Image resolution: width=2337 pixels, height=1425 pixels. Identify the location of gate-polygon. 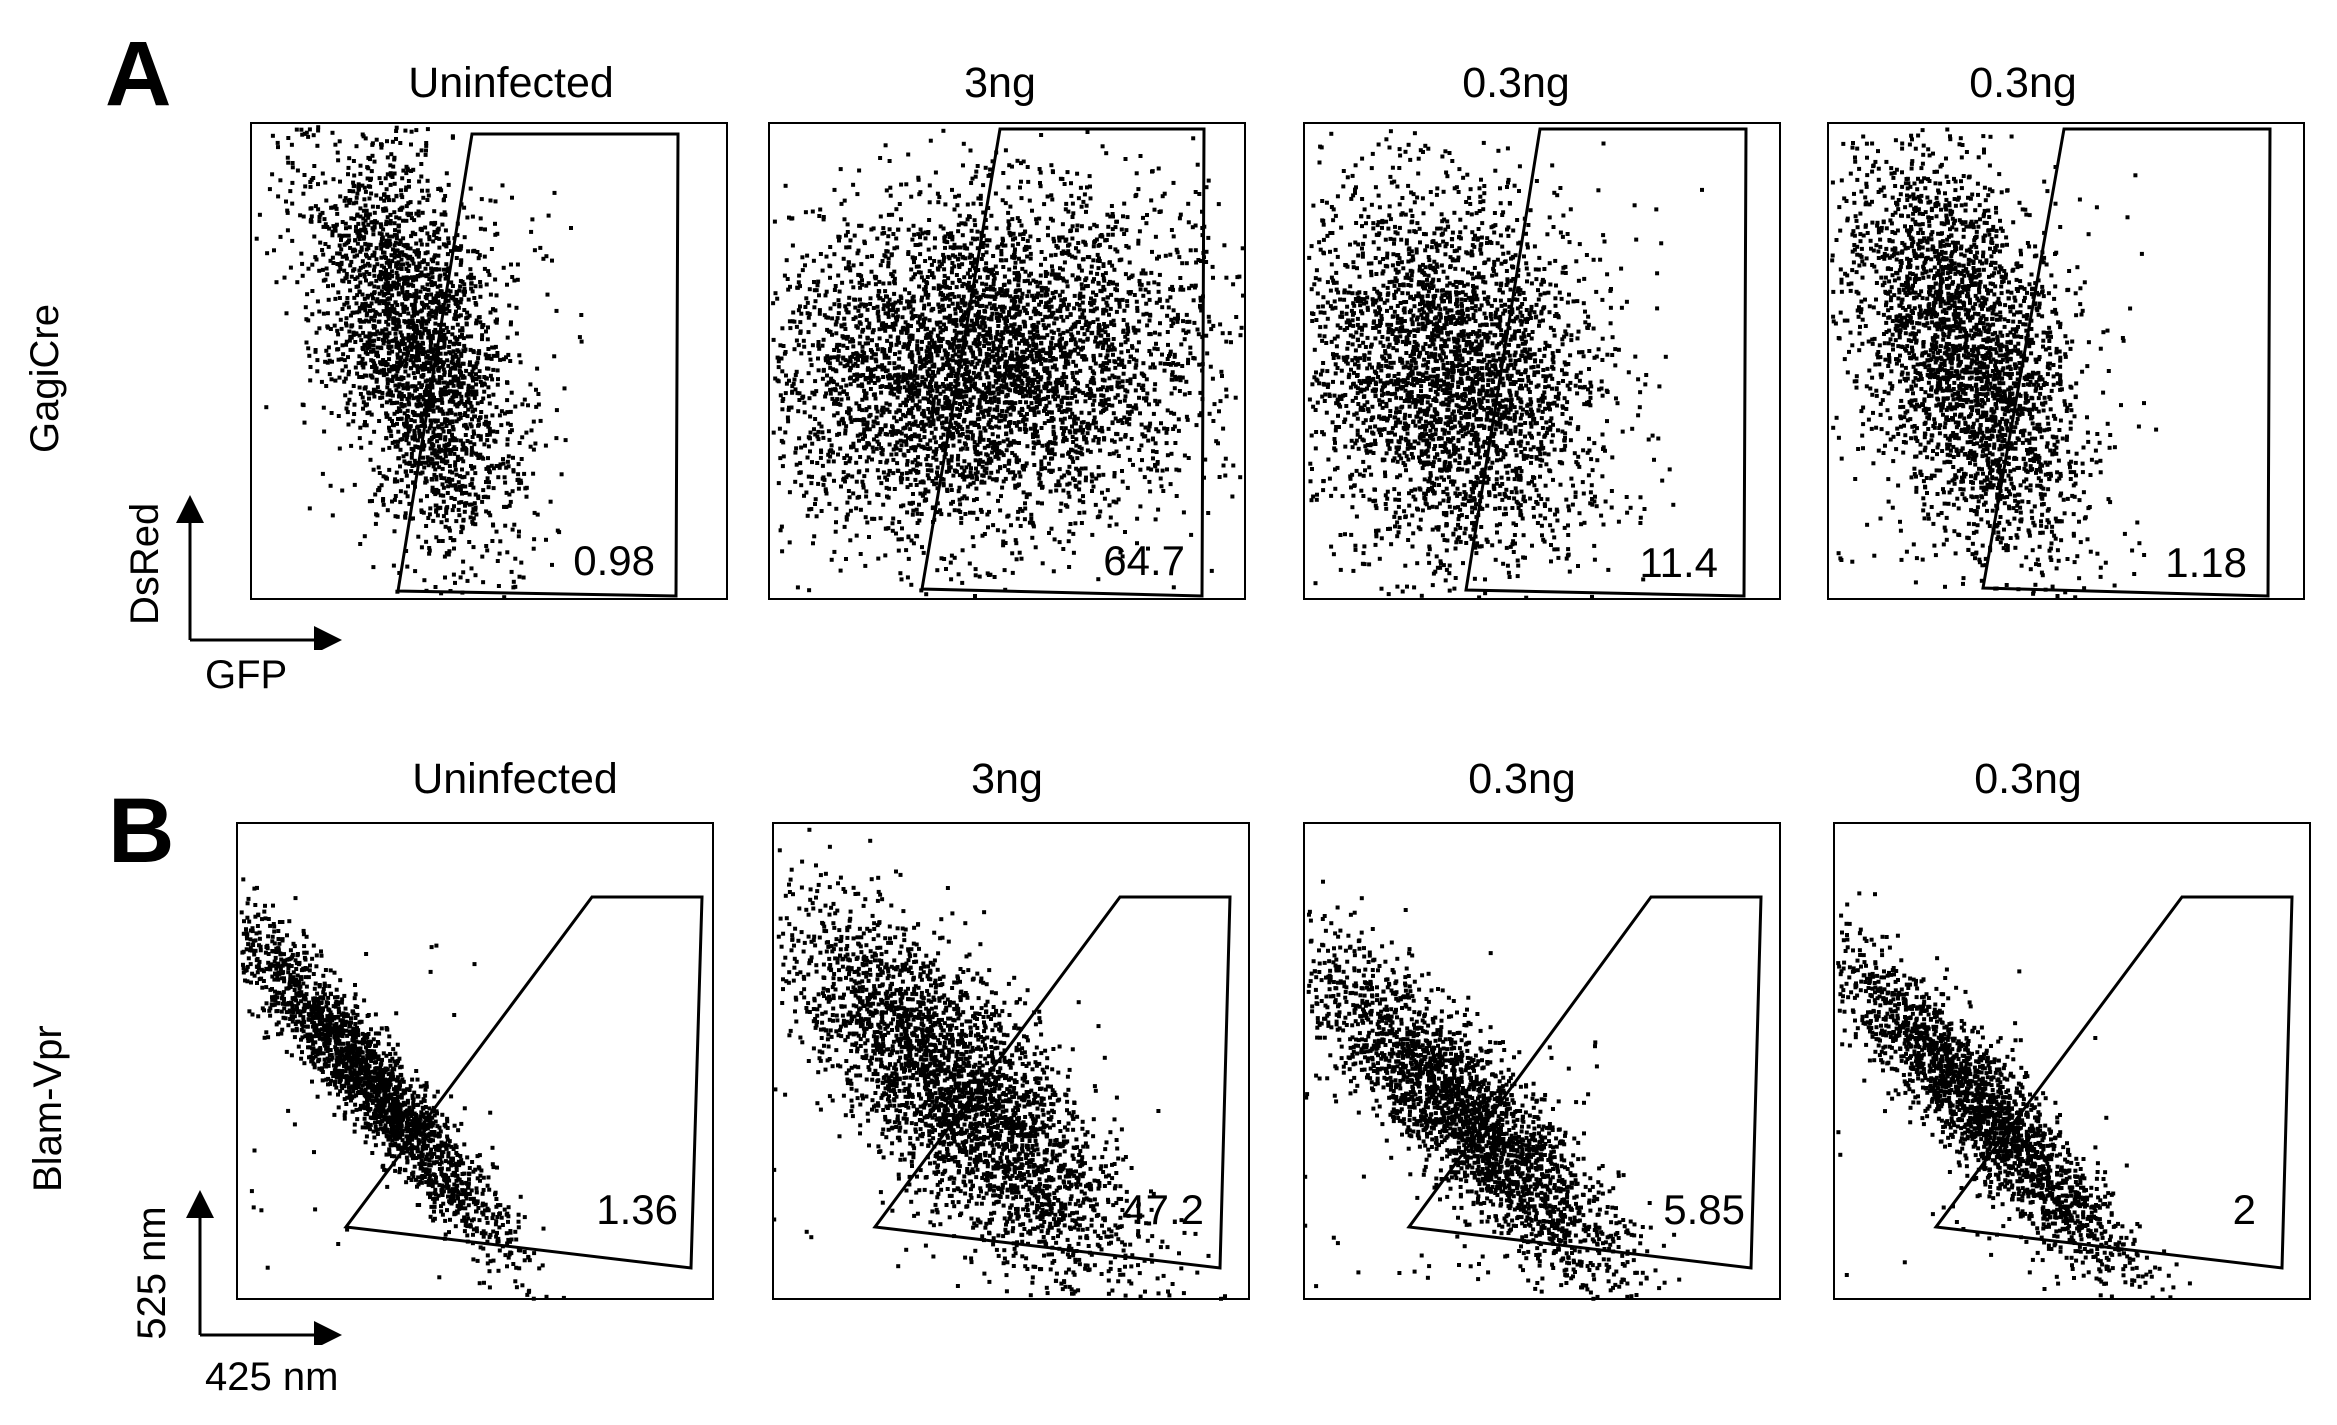
(538, 365).